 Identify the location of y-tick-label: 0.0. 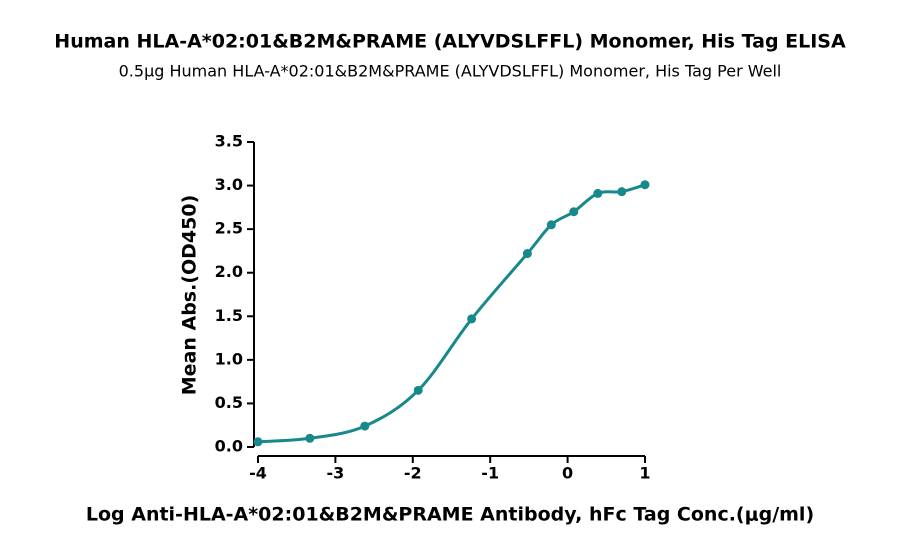
(229, 446).